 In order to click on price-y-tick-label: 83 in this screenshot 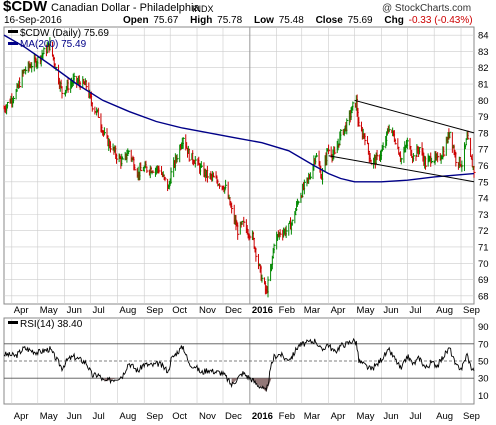, I will do `click(483, 52)`.